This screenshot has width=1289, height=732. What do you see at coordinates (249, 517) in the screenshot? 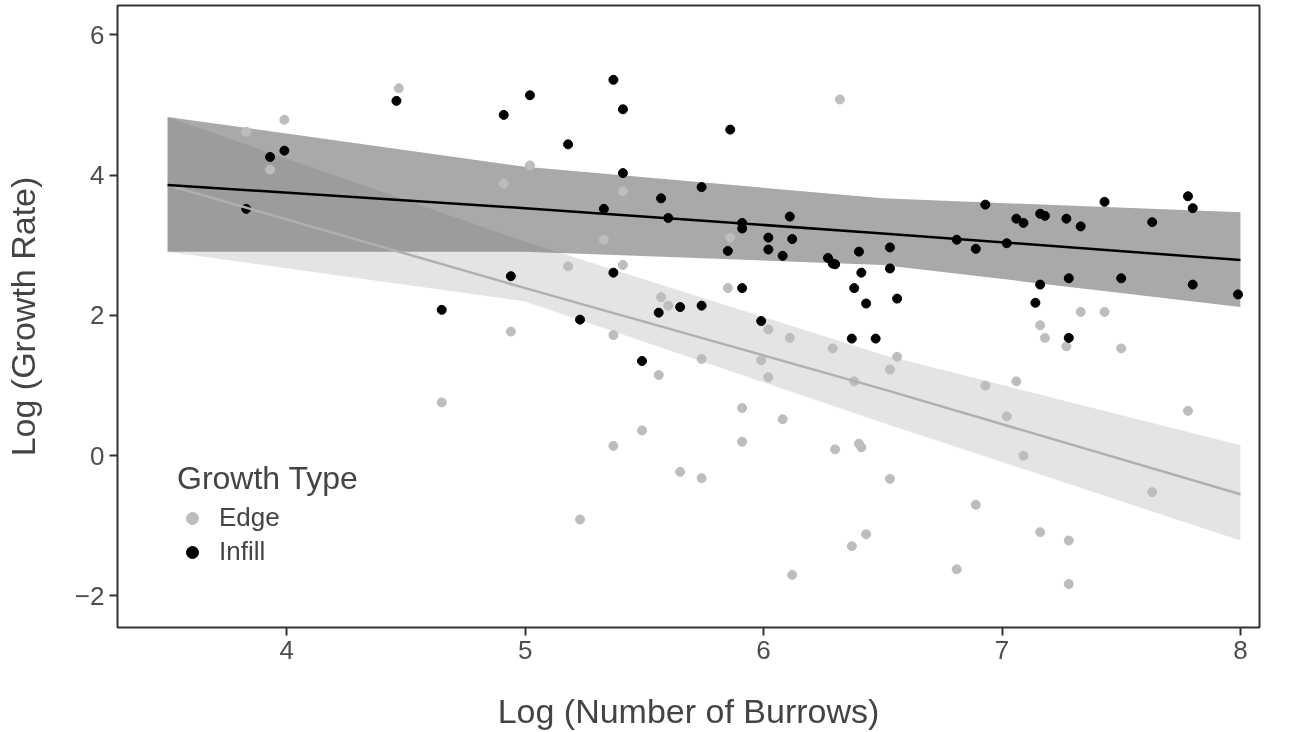
I see `legend-label: Edge` at bounding box center [249, 517].